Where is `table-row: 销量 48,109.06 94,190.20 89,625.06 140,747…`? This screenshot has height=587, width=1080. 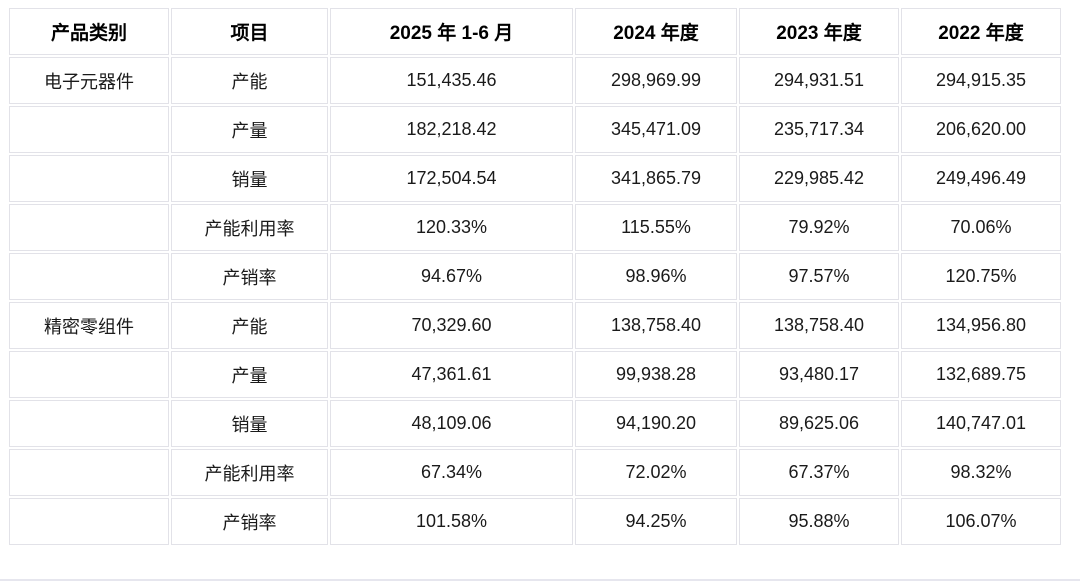 table-row: 销量 48,109.06 94,190.20 89,625.06 140,747… is located at coordinates (535, 423).